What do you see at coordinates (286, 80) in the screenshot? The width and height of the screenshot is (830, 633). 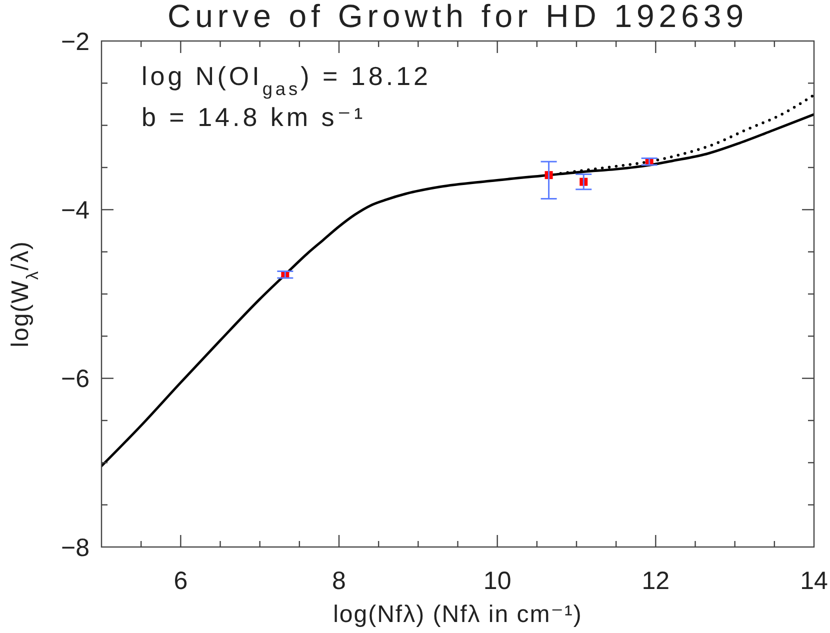 I see `annotation: log N(OI$_{gas}$) = 18.12` at bounding box center [286, 80].